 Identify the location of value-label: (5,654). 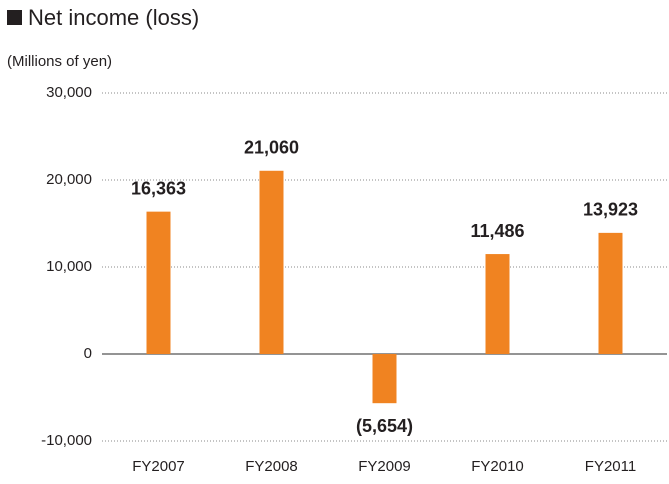
(384, 426).